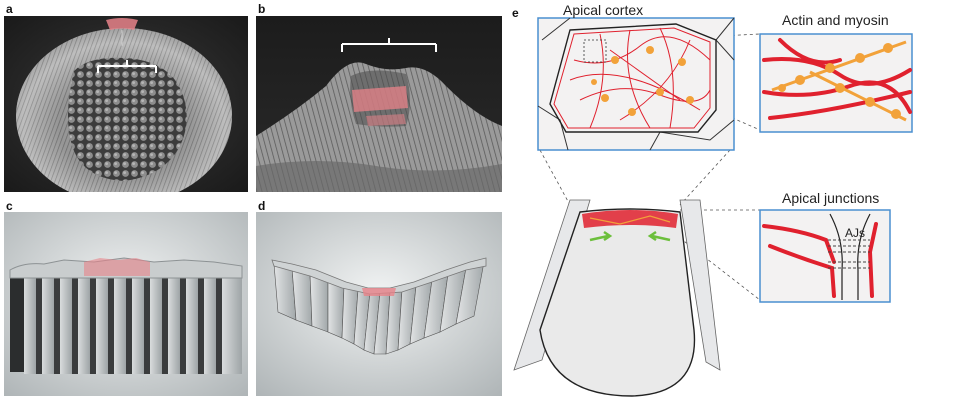 The image size is (972, 401). Describe the element at coordinates (389, 45) in the screenshot. I see `bracket-b` at that location.